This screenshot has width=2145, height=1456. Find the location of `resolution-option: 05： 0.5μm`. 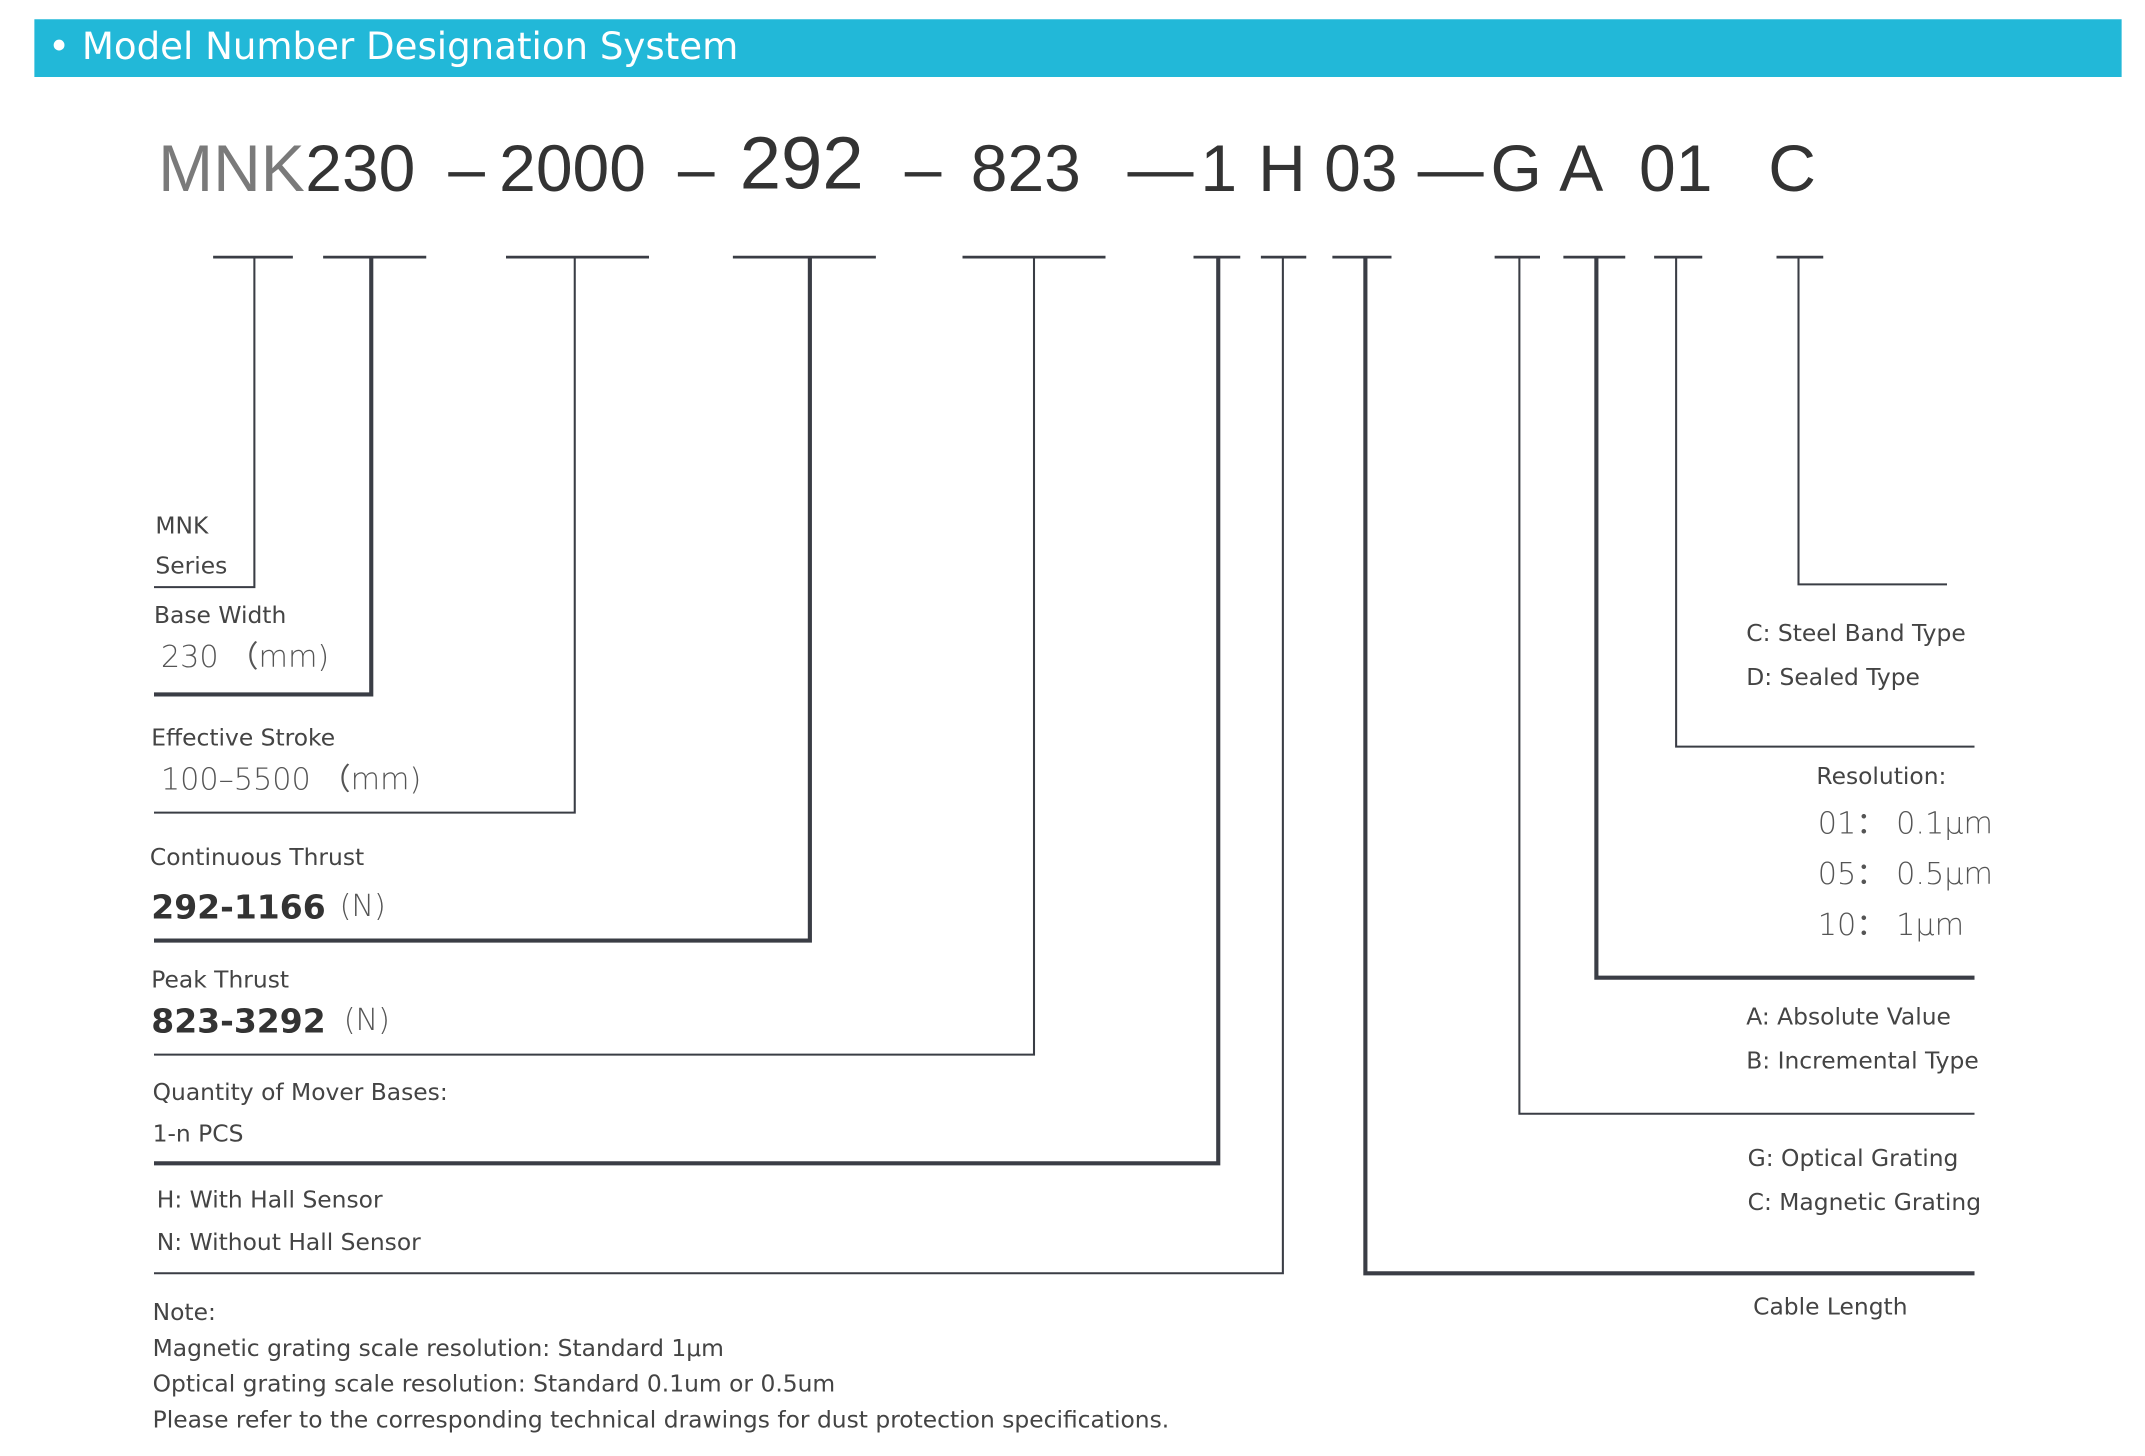

resolution-option: 05： 0.5μm is located at coordinates (1905, 875).